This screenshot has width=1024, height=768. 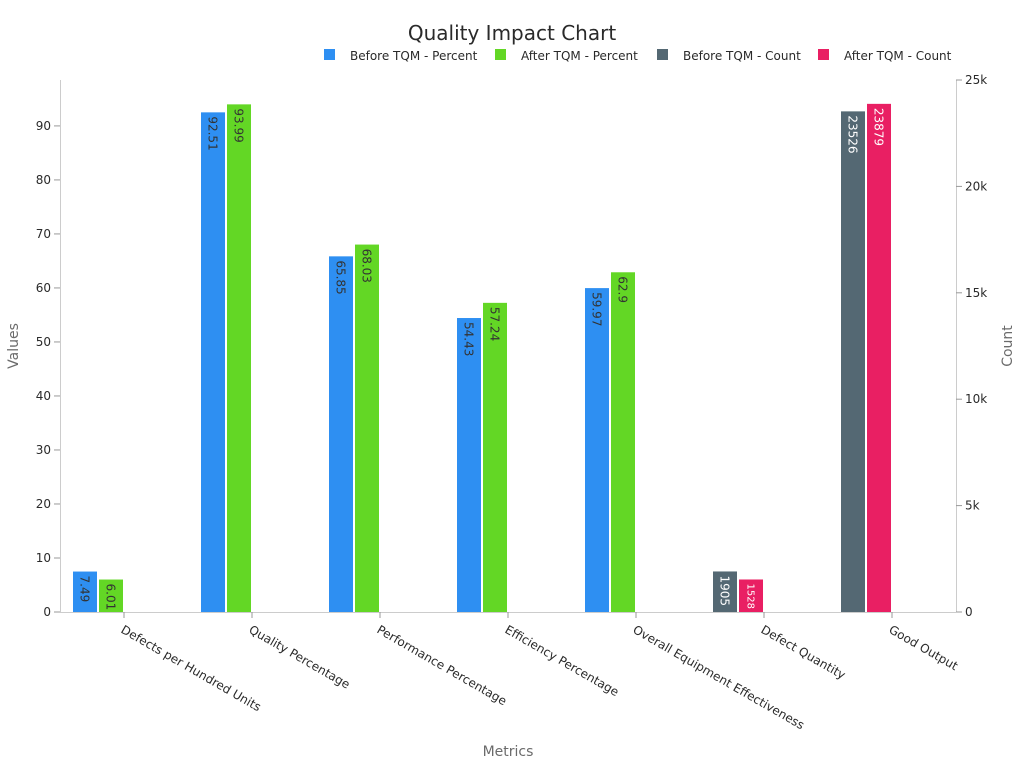 I want to click on bar-value-label: 62.9, so click(x=623, y=289).